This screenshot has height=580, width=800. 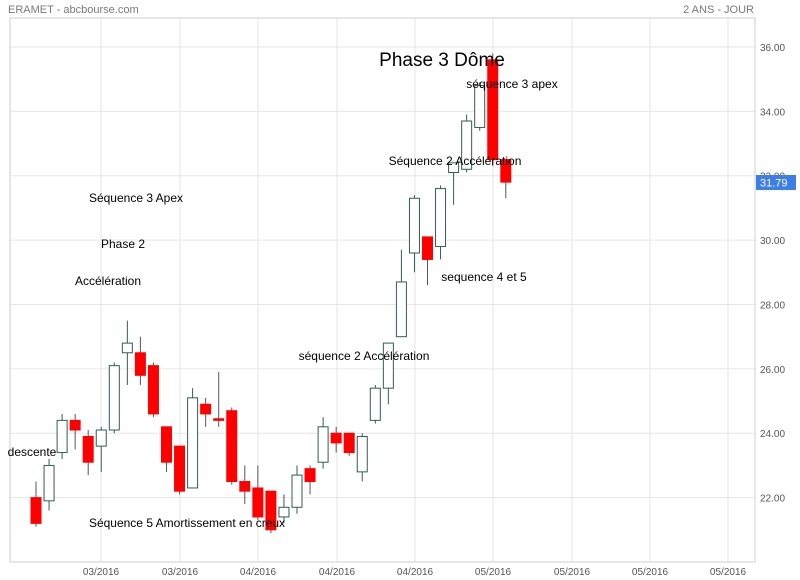 What do you see at coordinates (772, 305) in the screenshot?
I see `y-tick-label: 28.00` at bounding box center [772, 305].